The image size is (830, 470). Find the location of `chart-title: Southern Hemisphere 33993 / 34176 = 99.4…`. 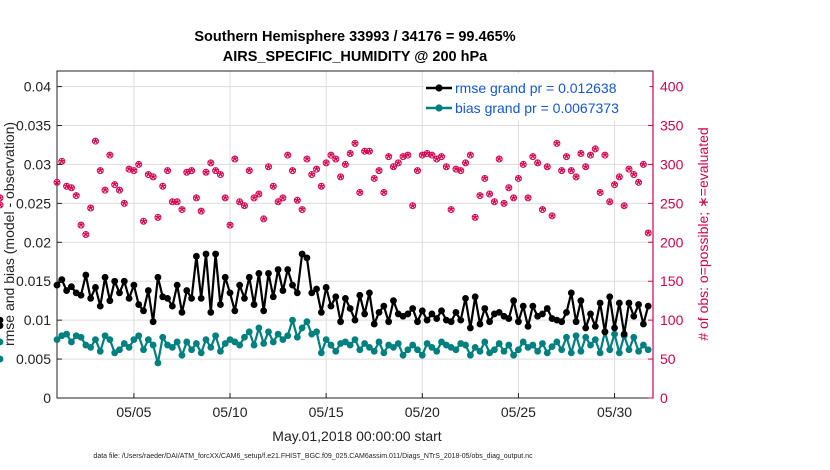

chart-title: Southern Hemisphere 33993 / 34176 = 99.4… is located at coordinates (354, 37).